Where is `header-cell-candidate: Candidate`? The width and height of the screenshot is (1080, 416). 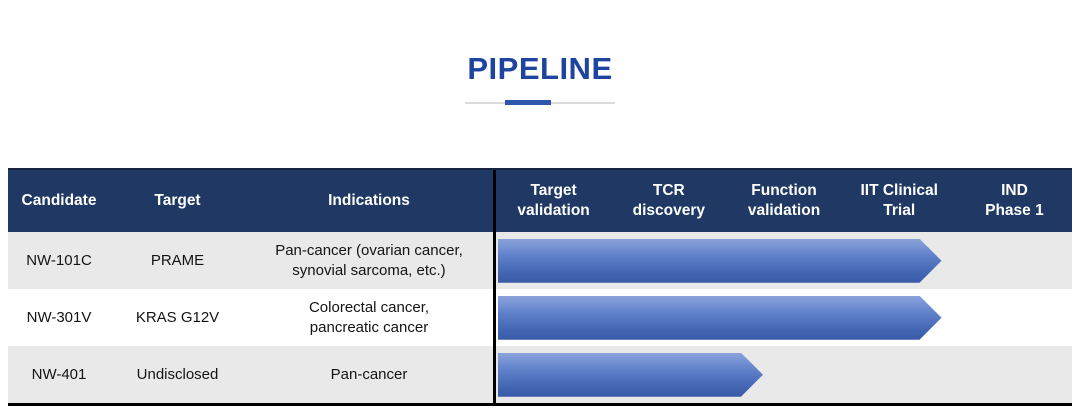
header-cell-candidate: Candidate is located at coordinates (59, 201).